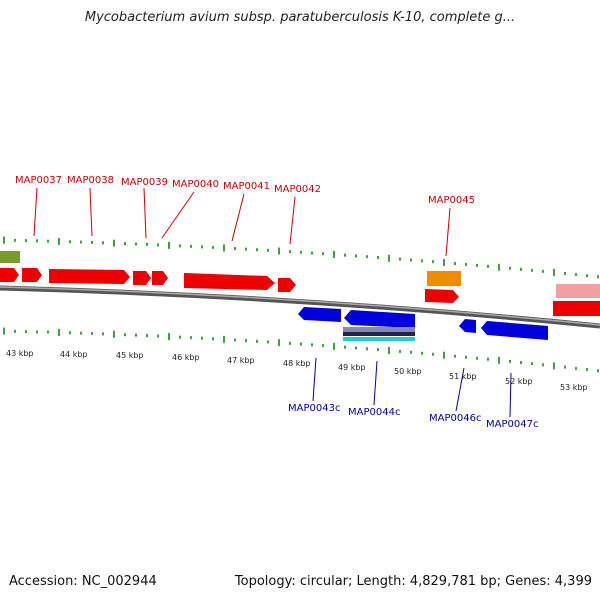  Describe the element at coordinates (379, 339) in the screenshot. I see `feature-track-cyan` at that location.